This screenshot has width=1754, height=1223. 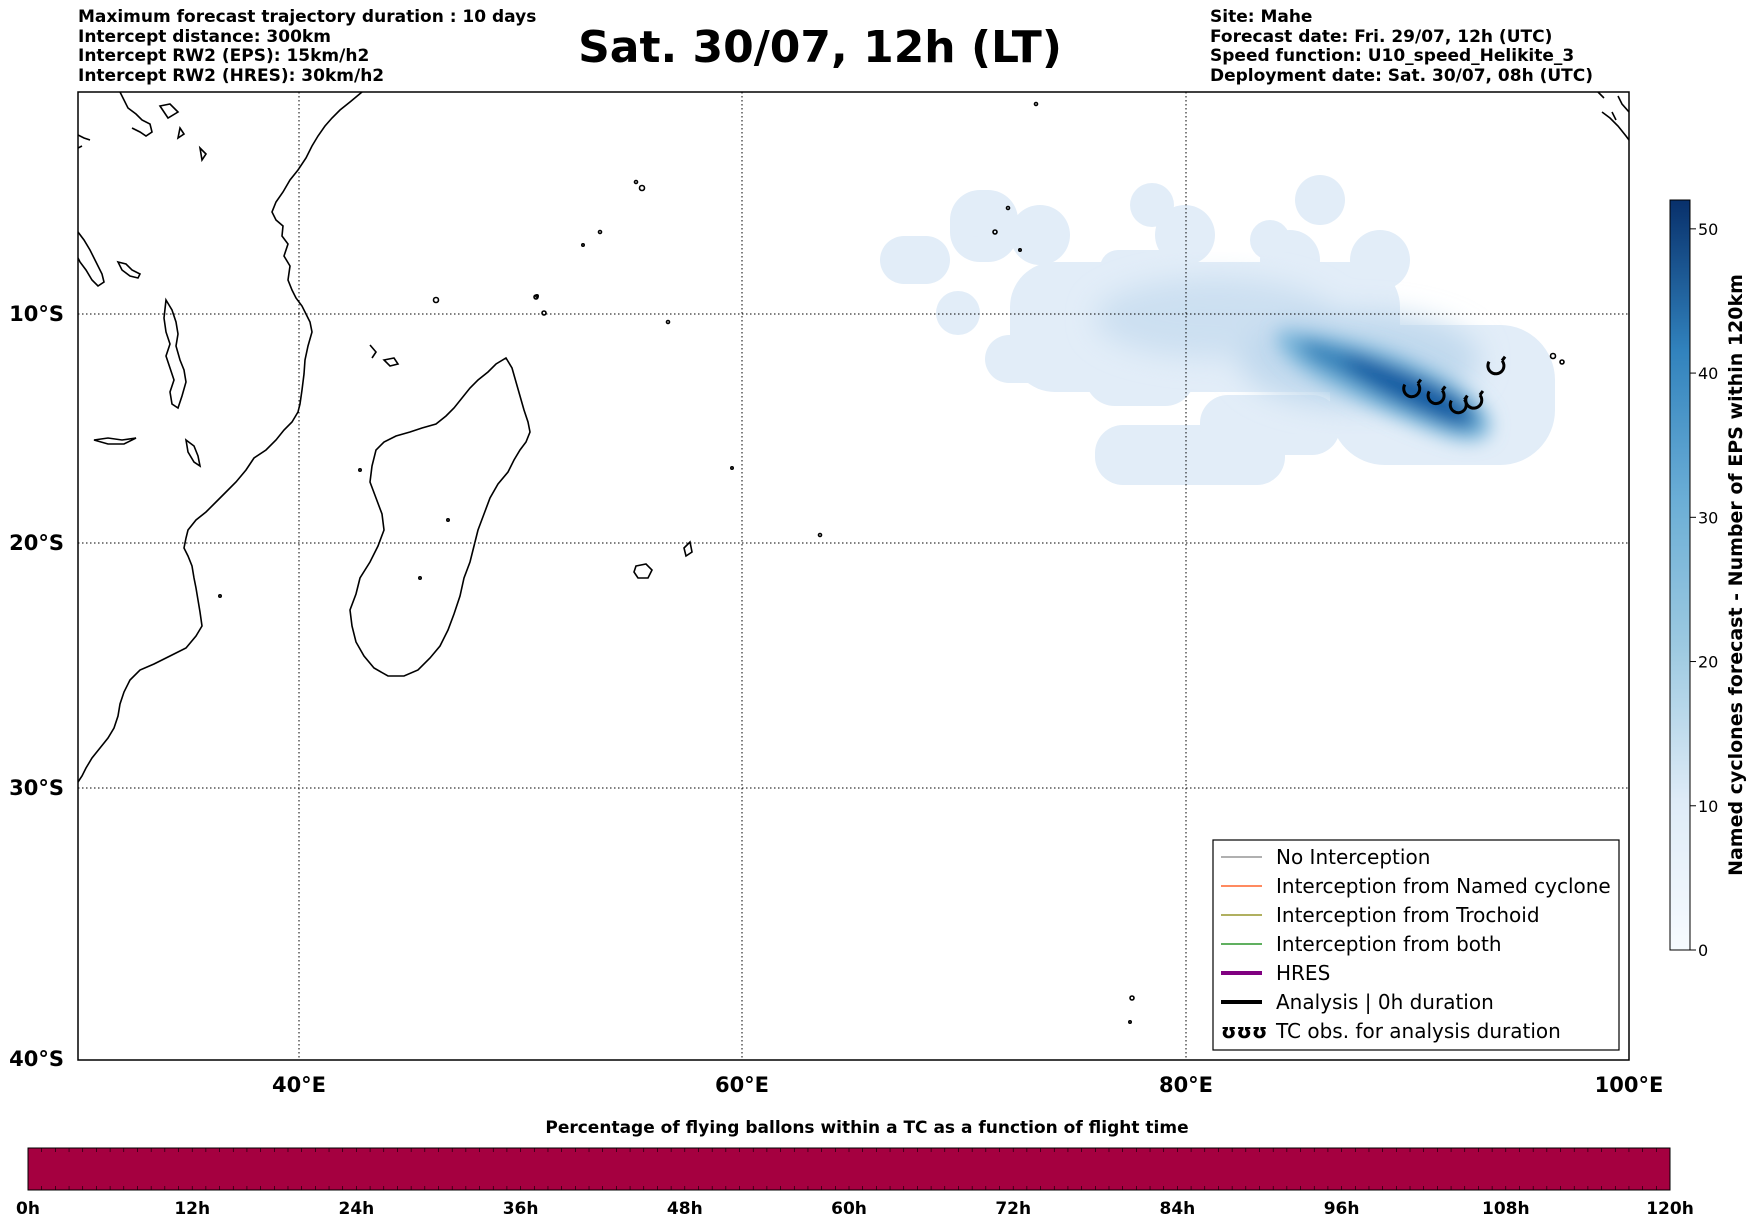 I want to click on flight-time-tick-label: 12h, so click(x=192, y=1209).